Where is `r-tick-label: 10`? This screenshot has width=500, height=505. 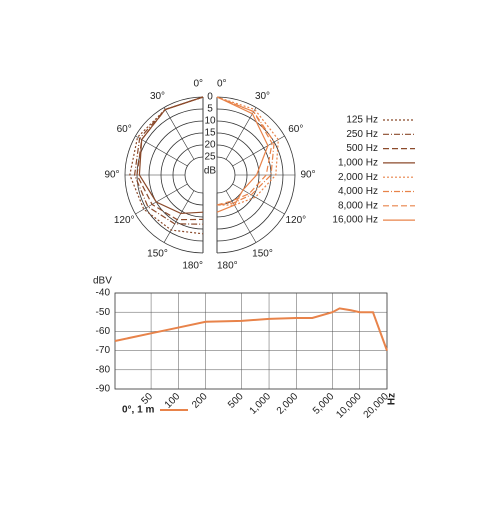
r-tick-label: 10 is located at coordinates (210, 121).